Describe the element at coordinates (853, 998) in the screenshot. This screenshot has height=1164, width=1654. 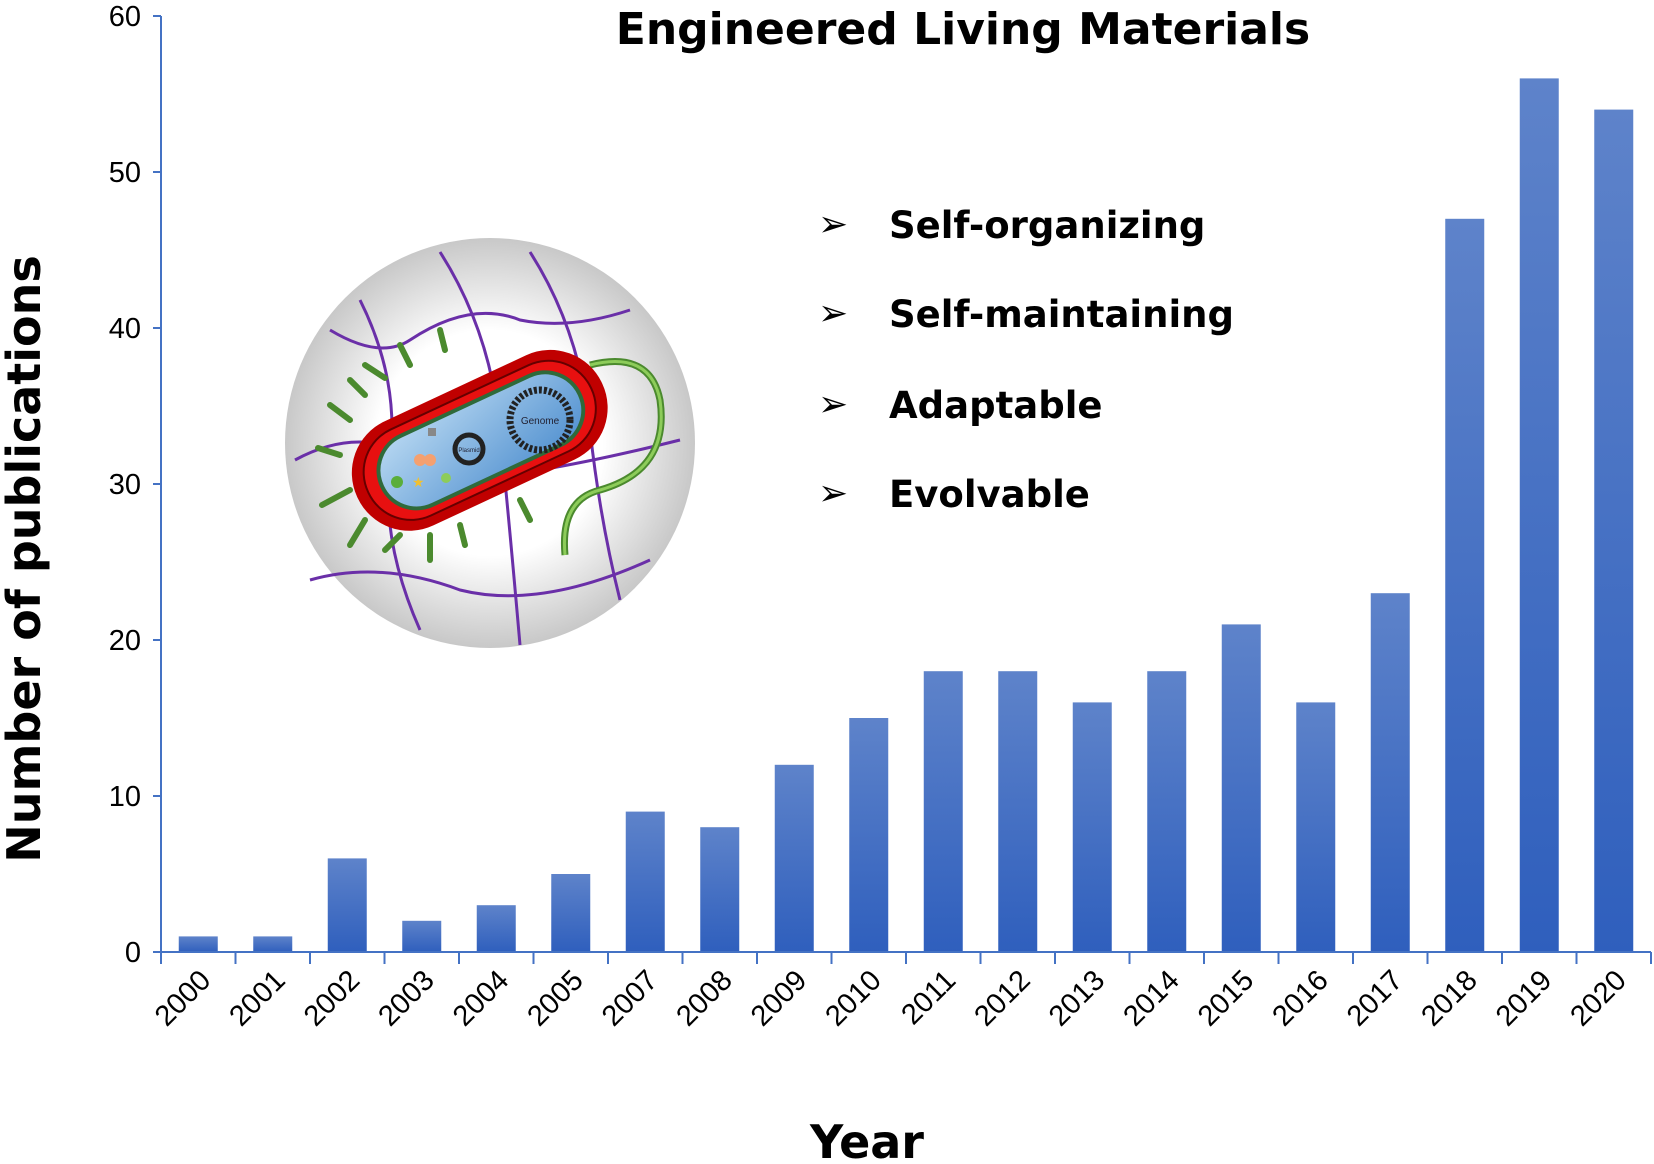
I see `x-tick-label: 2010` at that location.